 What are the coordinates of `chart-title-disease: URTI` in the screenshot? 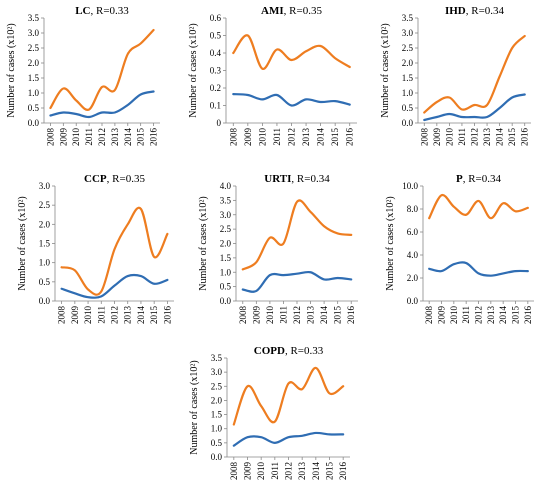 It's located at (277, 179).